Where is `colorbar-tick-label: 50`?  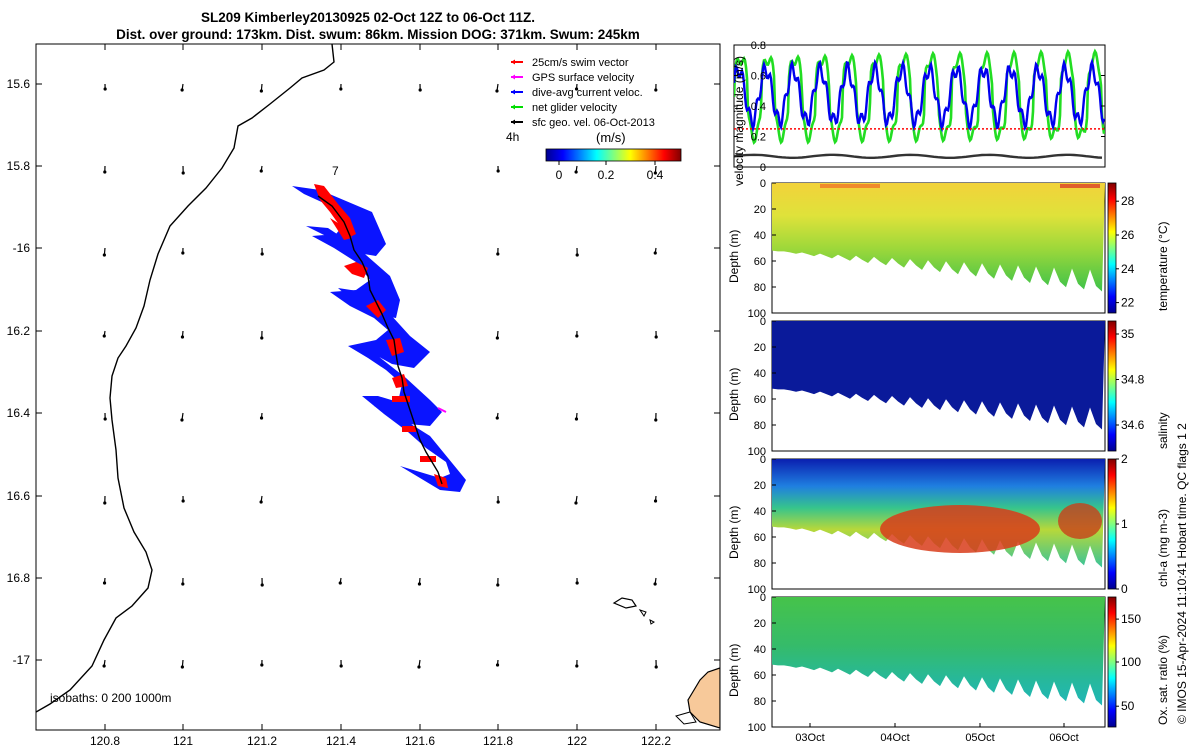 colorbar-tick-label: 50 is located at coordinates (1128, 706).